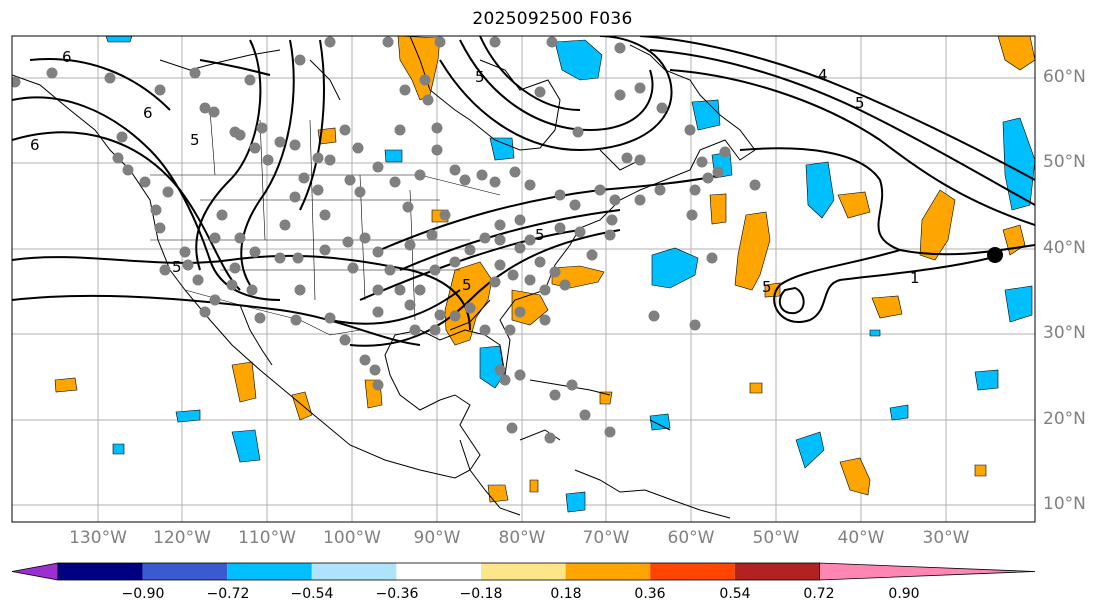 This screenshot has height=615, width=1105. What do you see at coordinates (352, 538) in the screenshot?
I see `lon-label: 100°W` at bounding box center [352, 538].